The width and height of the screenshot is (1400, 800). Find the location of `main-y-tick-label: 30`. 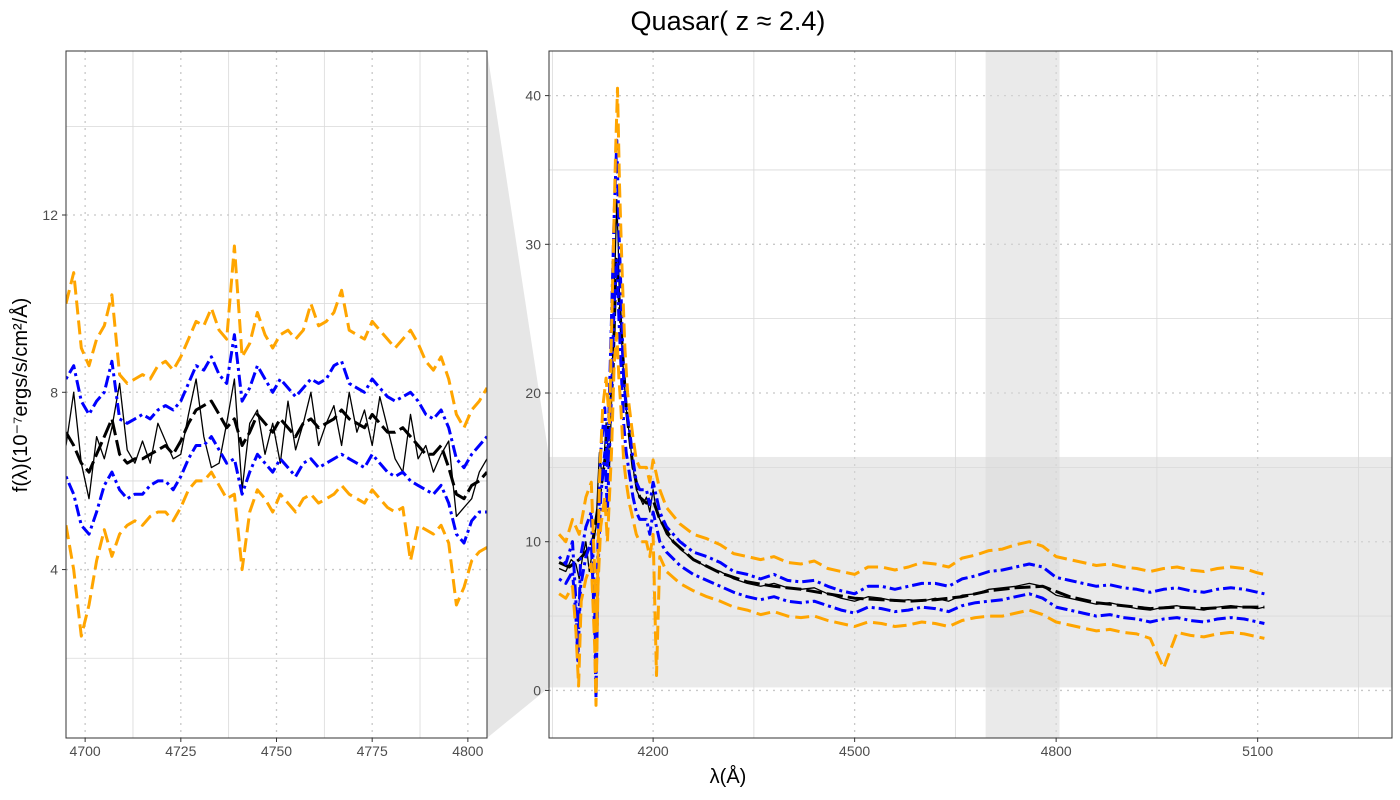

main-y-tick-label: 30 is located at coordinates (533, 244).